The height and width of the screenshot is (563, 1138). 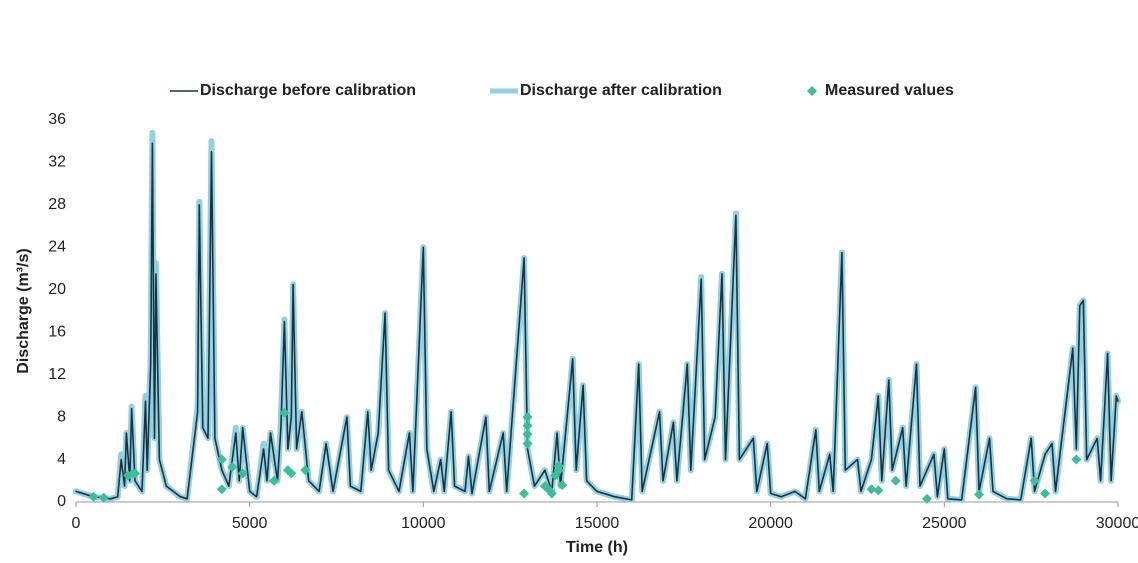 I want to click on x-tick-label: 5000, so click(x=250, y=523).